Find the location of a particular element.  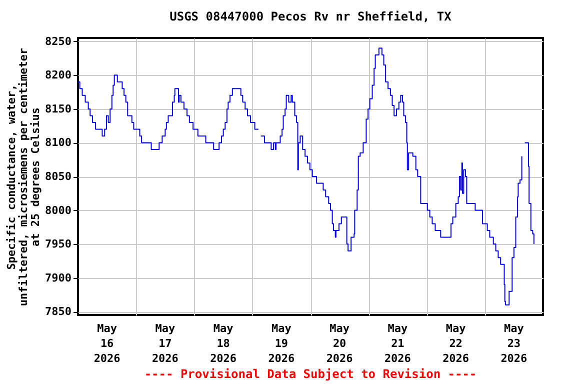

chart-title: USGS 08447000 Pecos Rv nr Sheffield, TX is located at coordinates (311, 16).